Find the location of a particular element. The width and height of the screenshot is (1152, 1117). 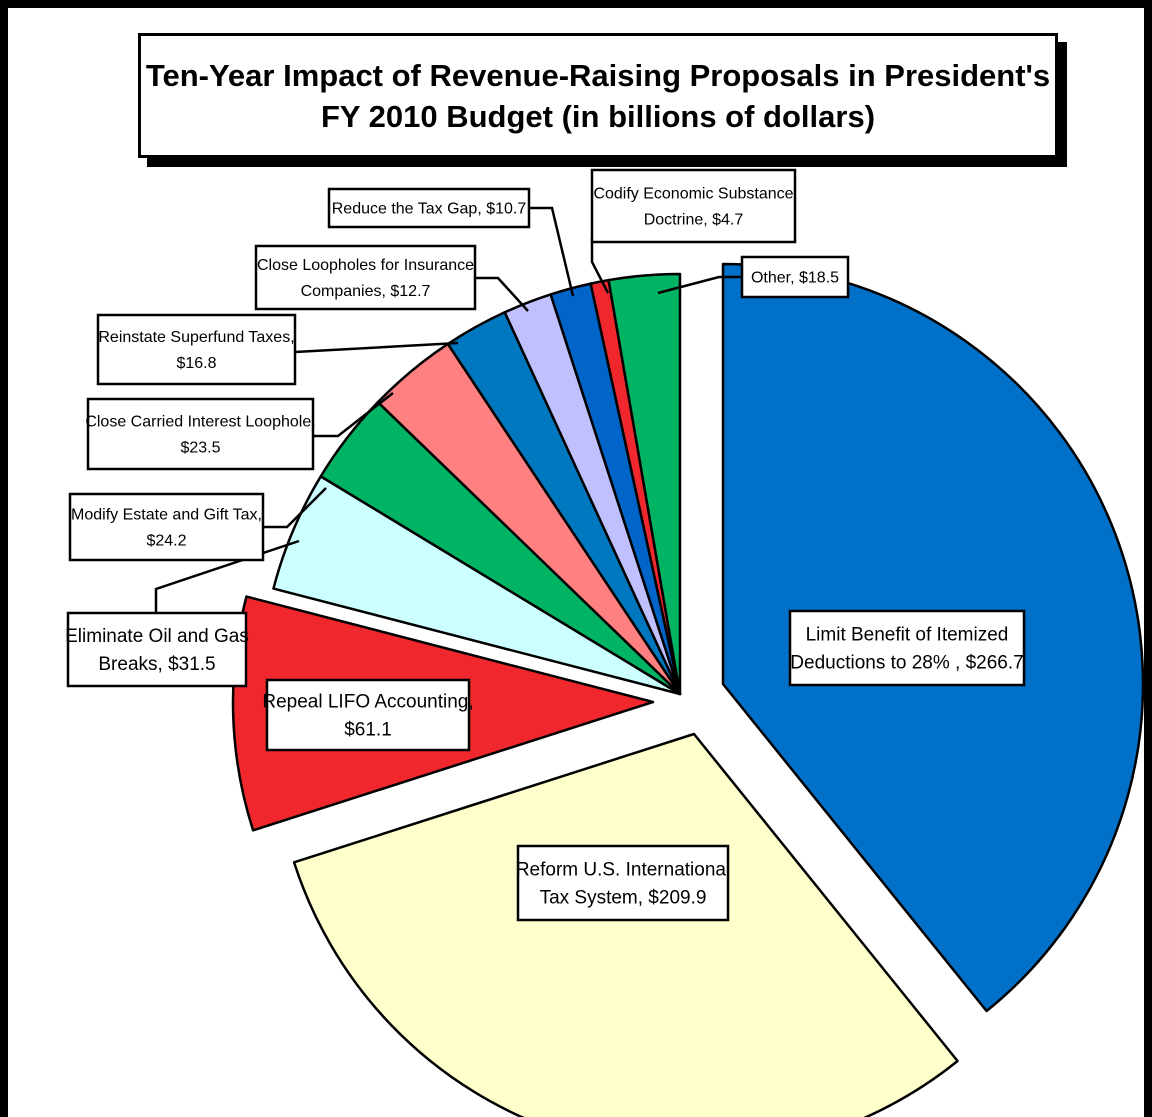

label-text-oil-gas-line-2: Breaks, $31.5 is located at coordinates (156, 664).